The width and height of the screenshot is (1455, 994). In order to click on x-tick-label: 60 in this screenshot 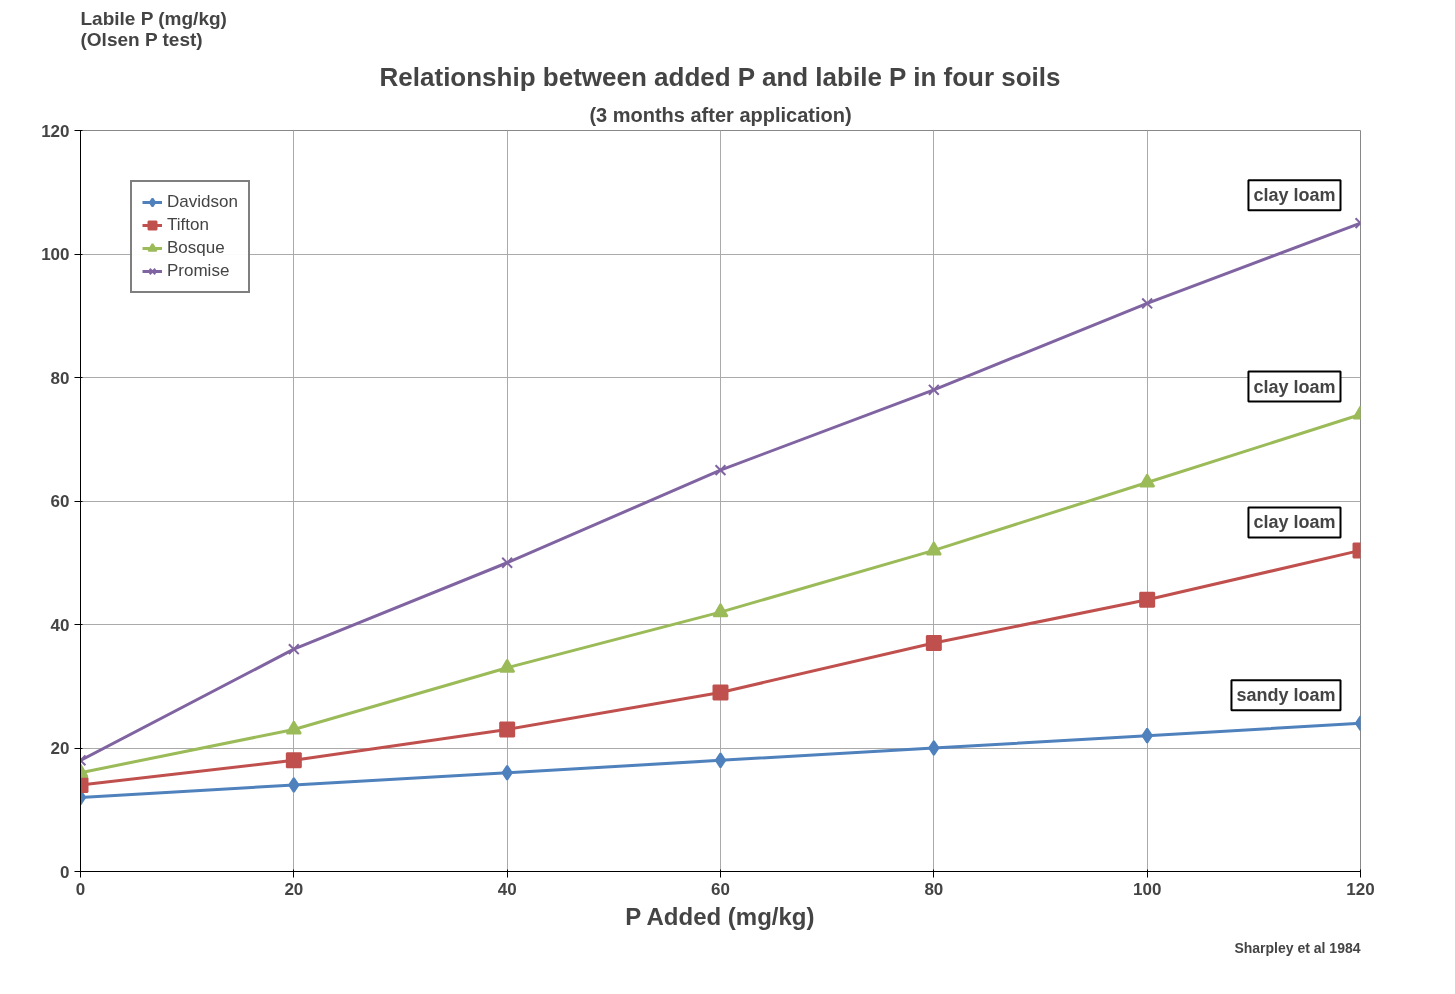, I will do `click(720, 889)`.